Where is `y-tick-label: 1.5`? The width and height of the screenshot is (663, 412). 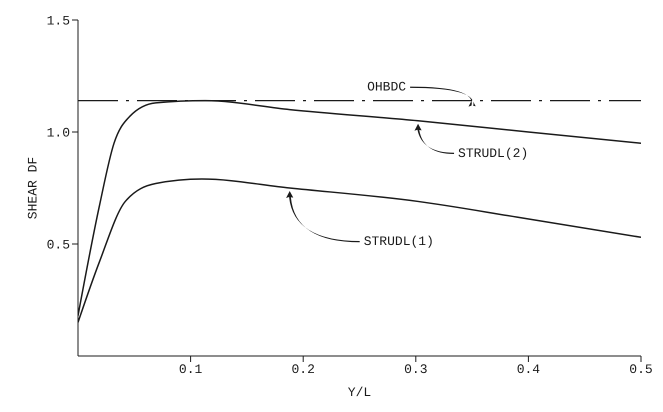
y-tick-label: 1.5 is located at coordinates (58, 21).